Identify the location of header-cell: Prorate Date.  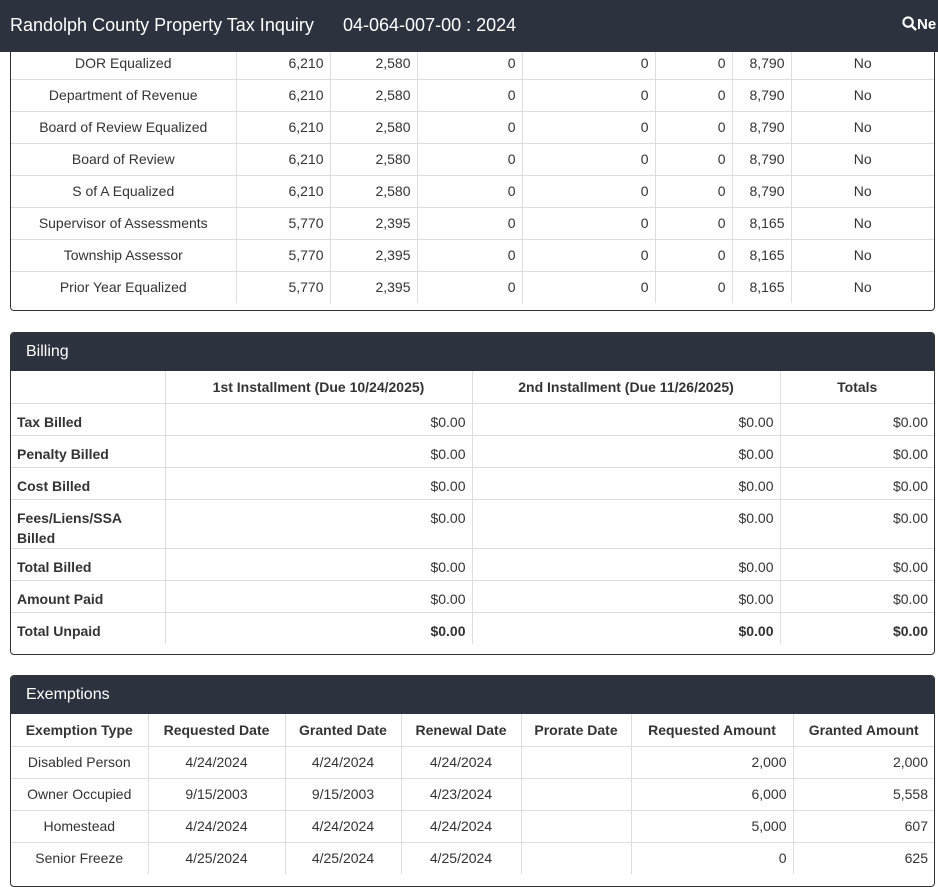
(576, 730).